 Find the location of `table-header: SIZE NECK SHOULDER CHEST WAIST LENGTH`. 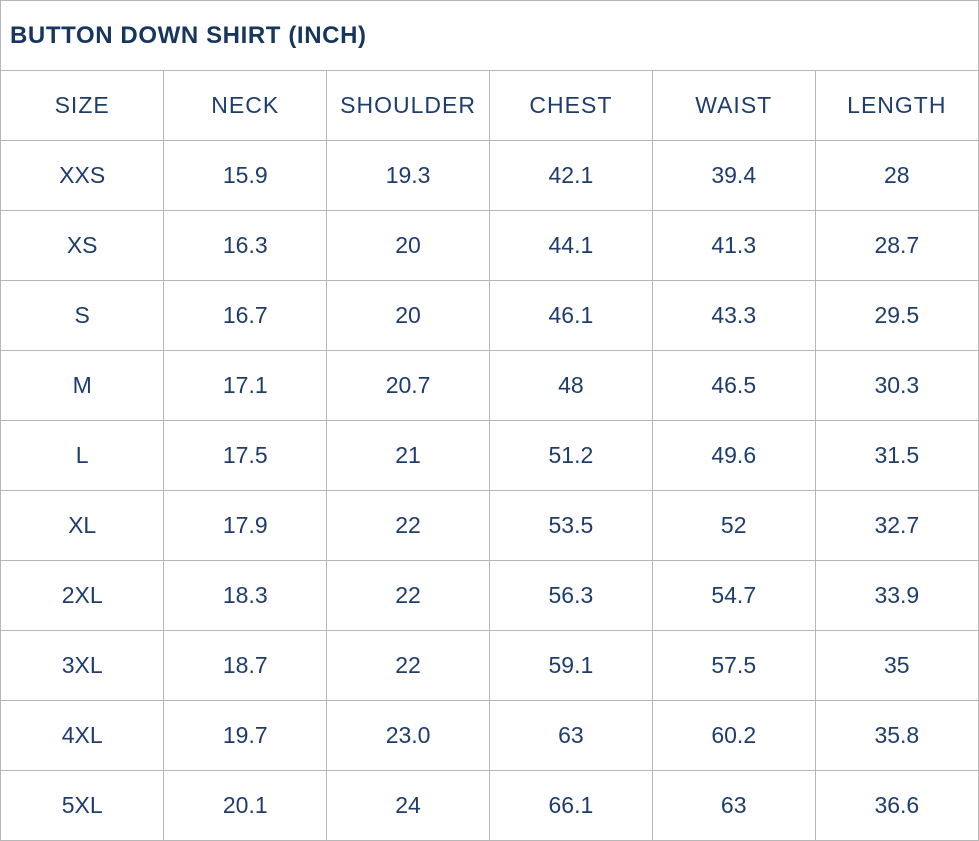

table-header: SIZE NECK SHOULDER CHEST WAIST LENGTH is located at coordinates (489, 105).